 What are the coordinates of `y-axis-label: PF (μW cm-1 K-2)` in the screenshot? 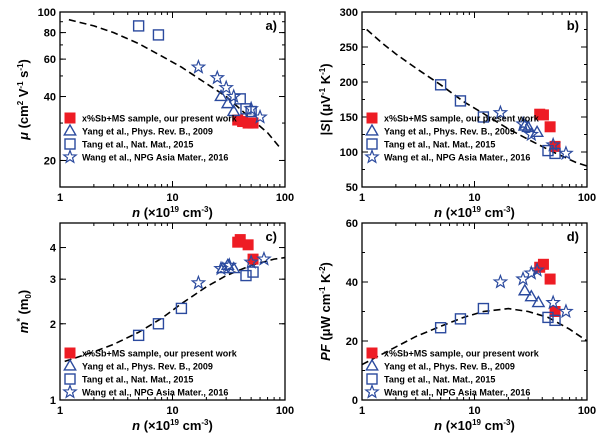 It's located at (325, 311).